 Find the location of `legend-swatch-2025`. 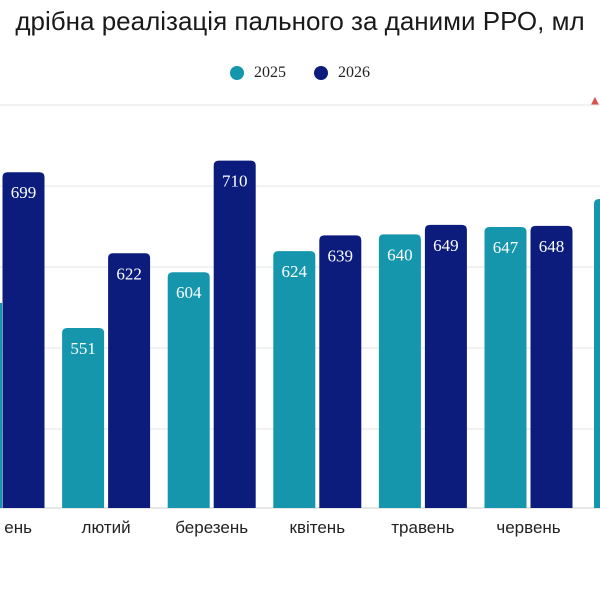

legend-swatch-2025 is located at coordinates (237, 73).